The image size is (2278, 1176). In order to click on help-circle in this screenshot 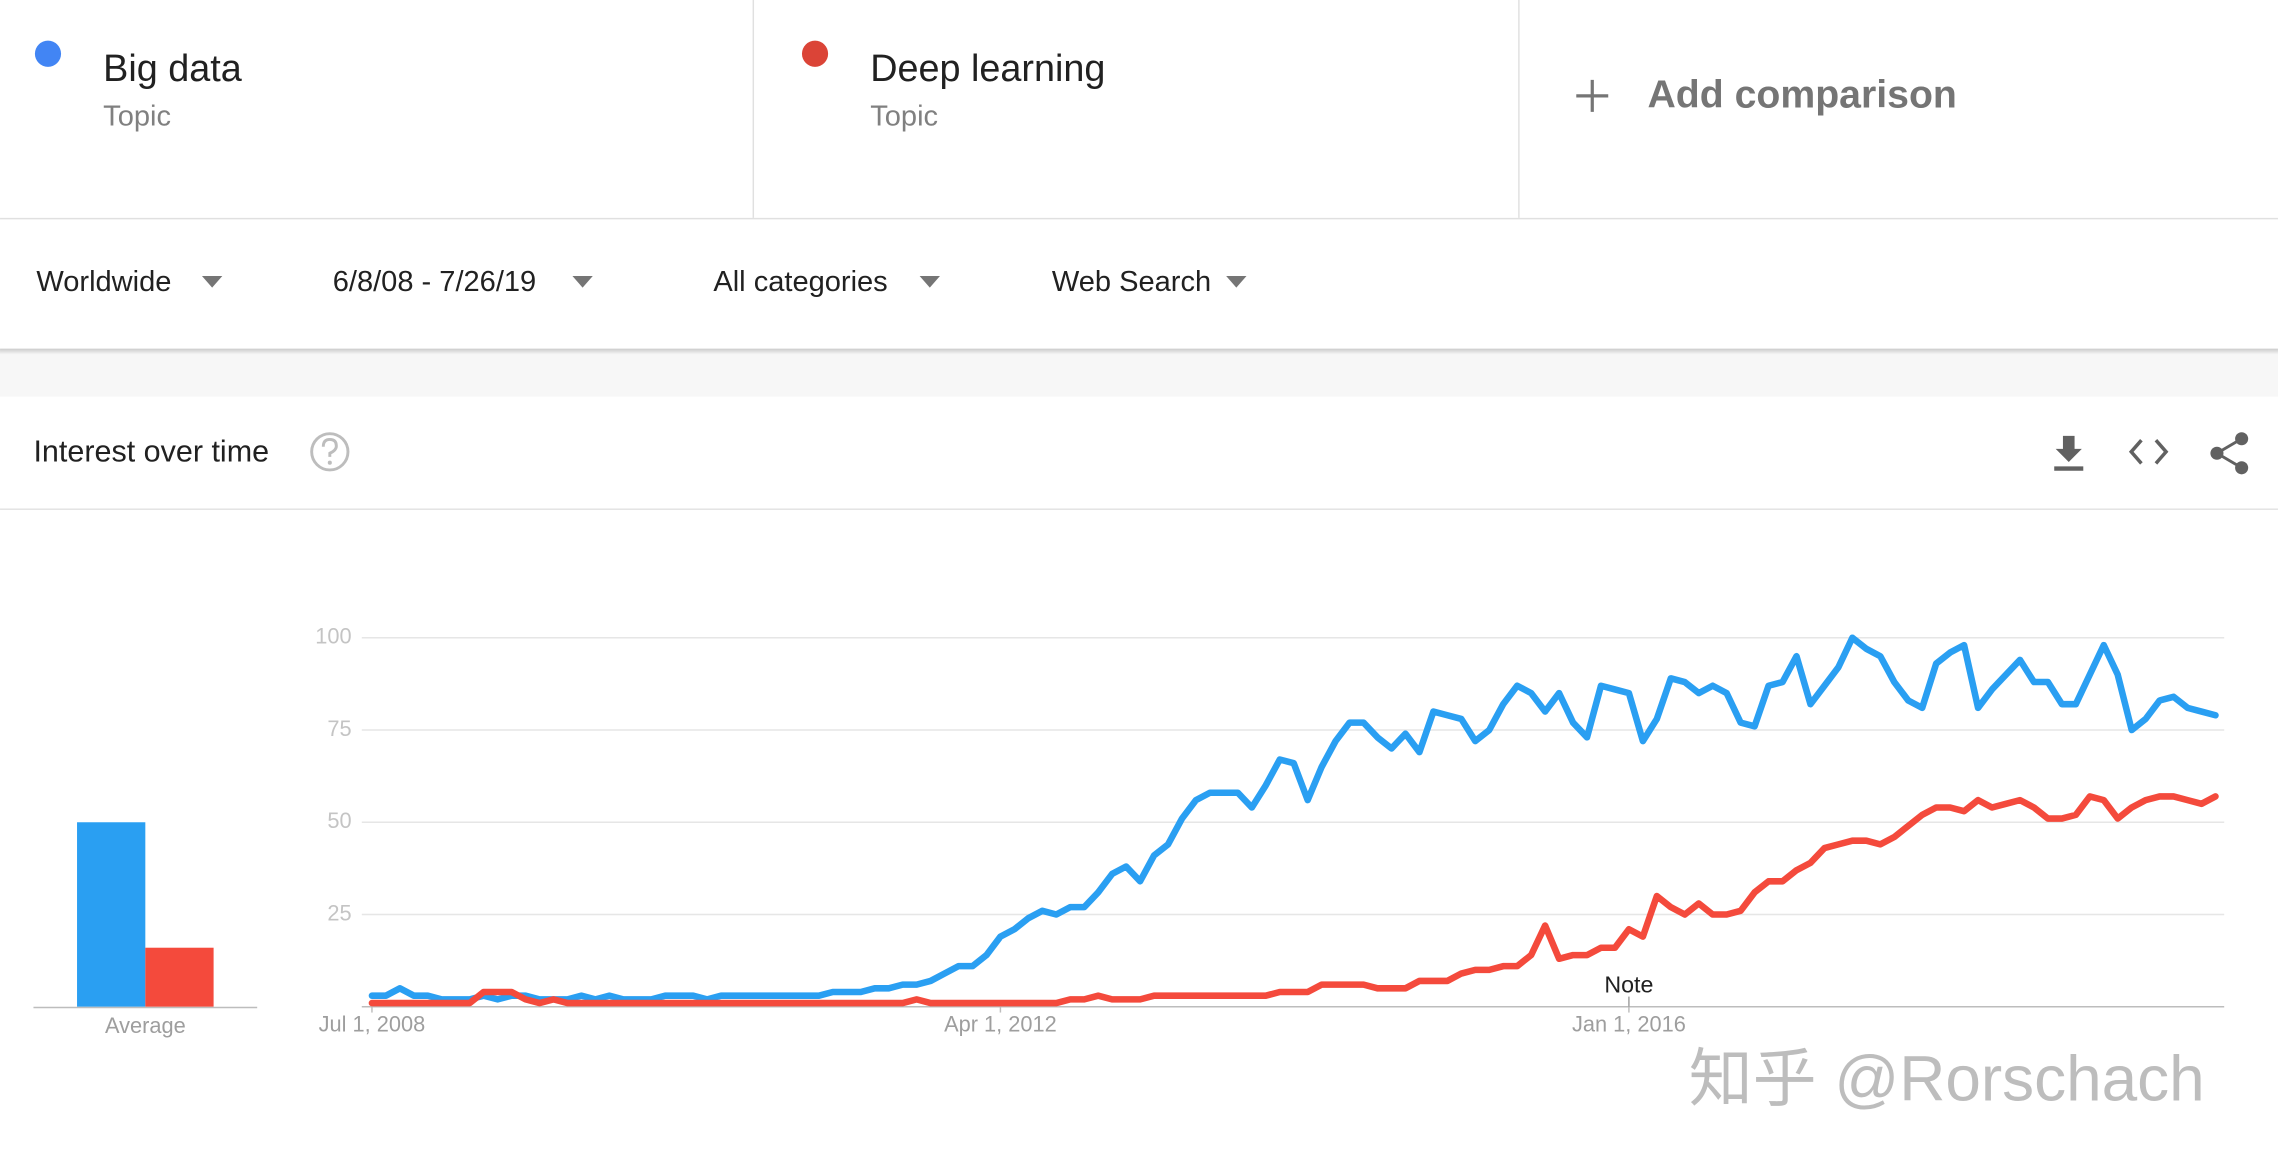, I will do `click(330, 452)`.